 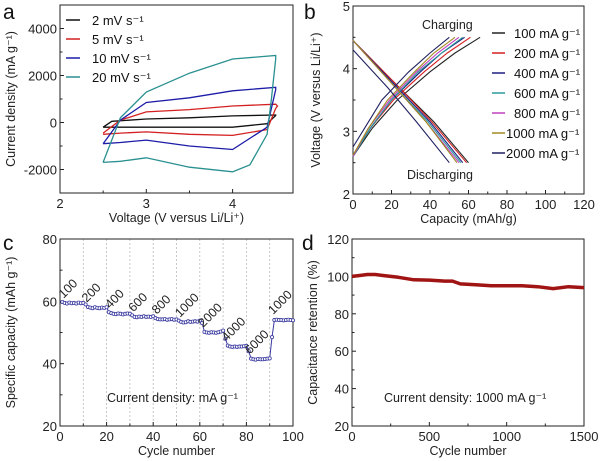 What do you see at coordinates (176, 218) in the screenshot?
I see `x-axis-label: Voltage (V versus Li/Li⁺)` at bounding box center [176, 218].